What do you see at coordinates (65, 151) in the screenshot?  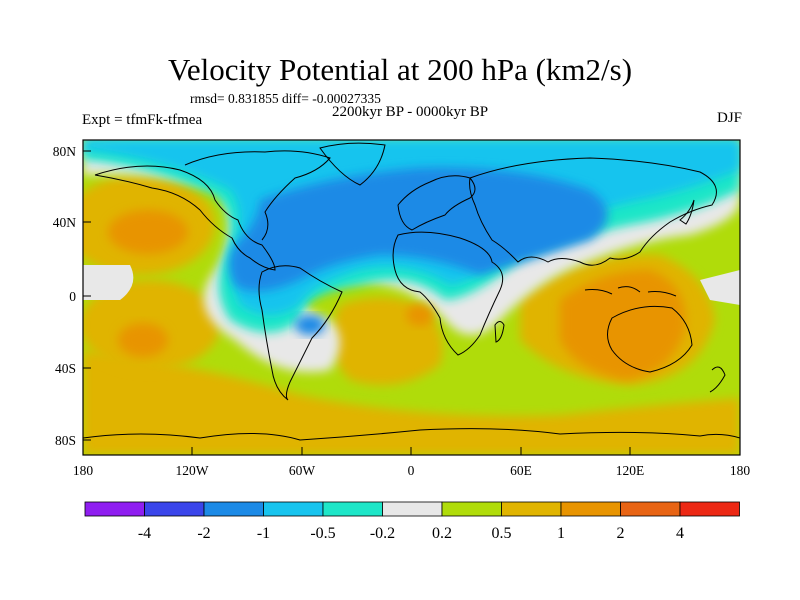 I see `lat-label: 80N` at bounding box center [65, 151].